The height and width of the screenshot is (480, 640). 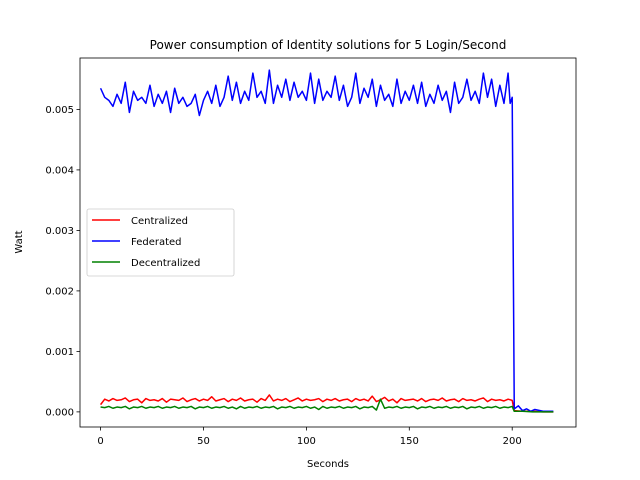 I want to click on x-tick-label: 200, so click(x=512, y=441).